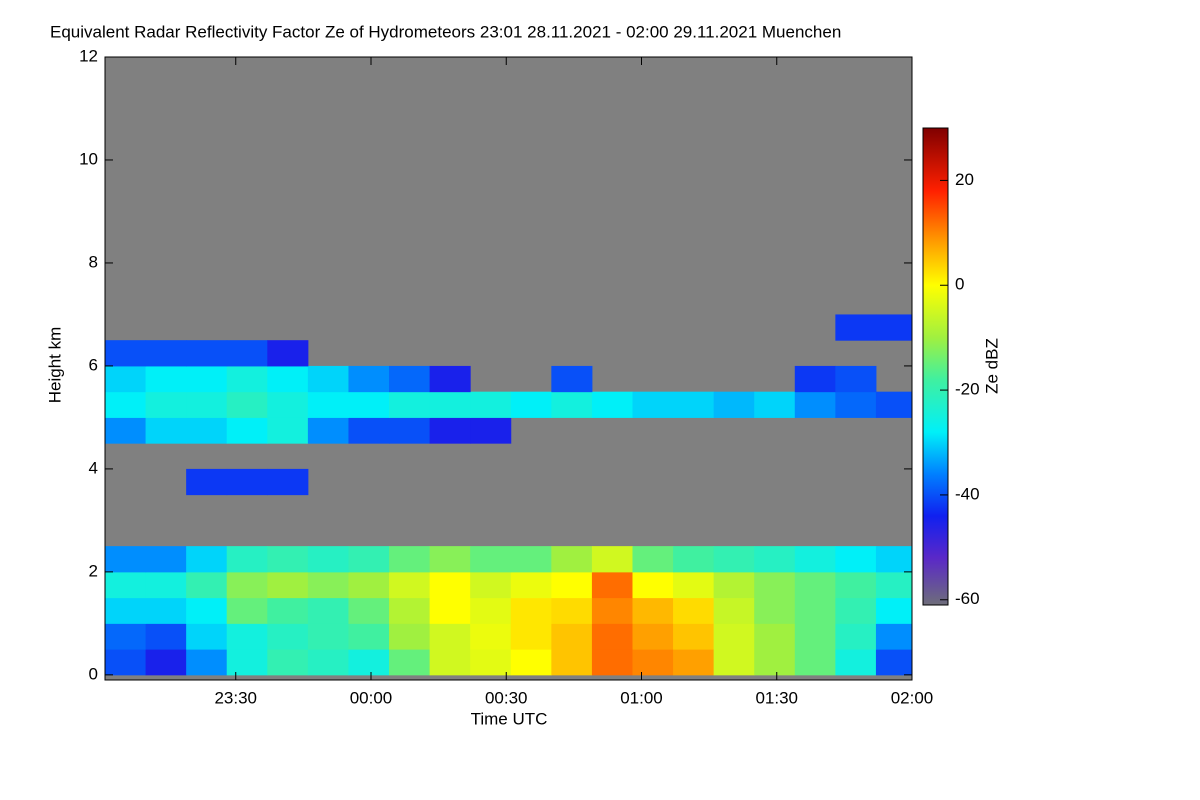 The height and width of the screenshot is (800, 1200). What do you see at coordinates (93, 673) in the screenshot?
I see `y-tick-label: 0` at bounding box center [93, 673].